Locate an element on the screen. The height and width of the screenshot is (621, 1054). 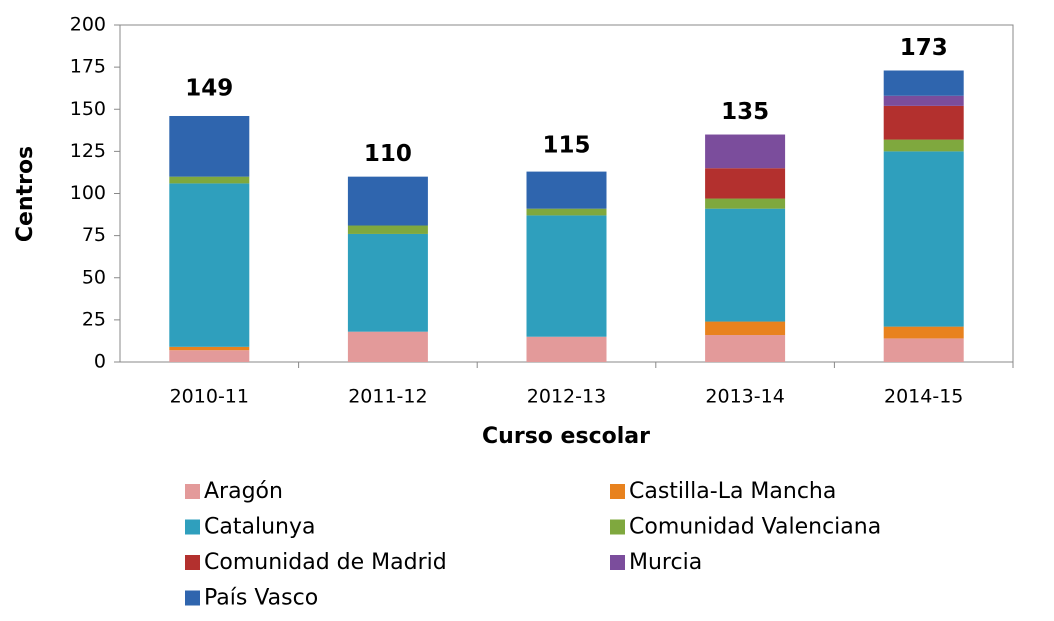
legend-label: Aragón is located at coordinates (243, 491).